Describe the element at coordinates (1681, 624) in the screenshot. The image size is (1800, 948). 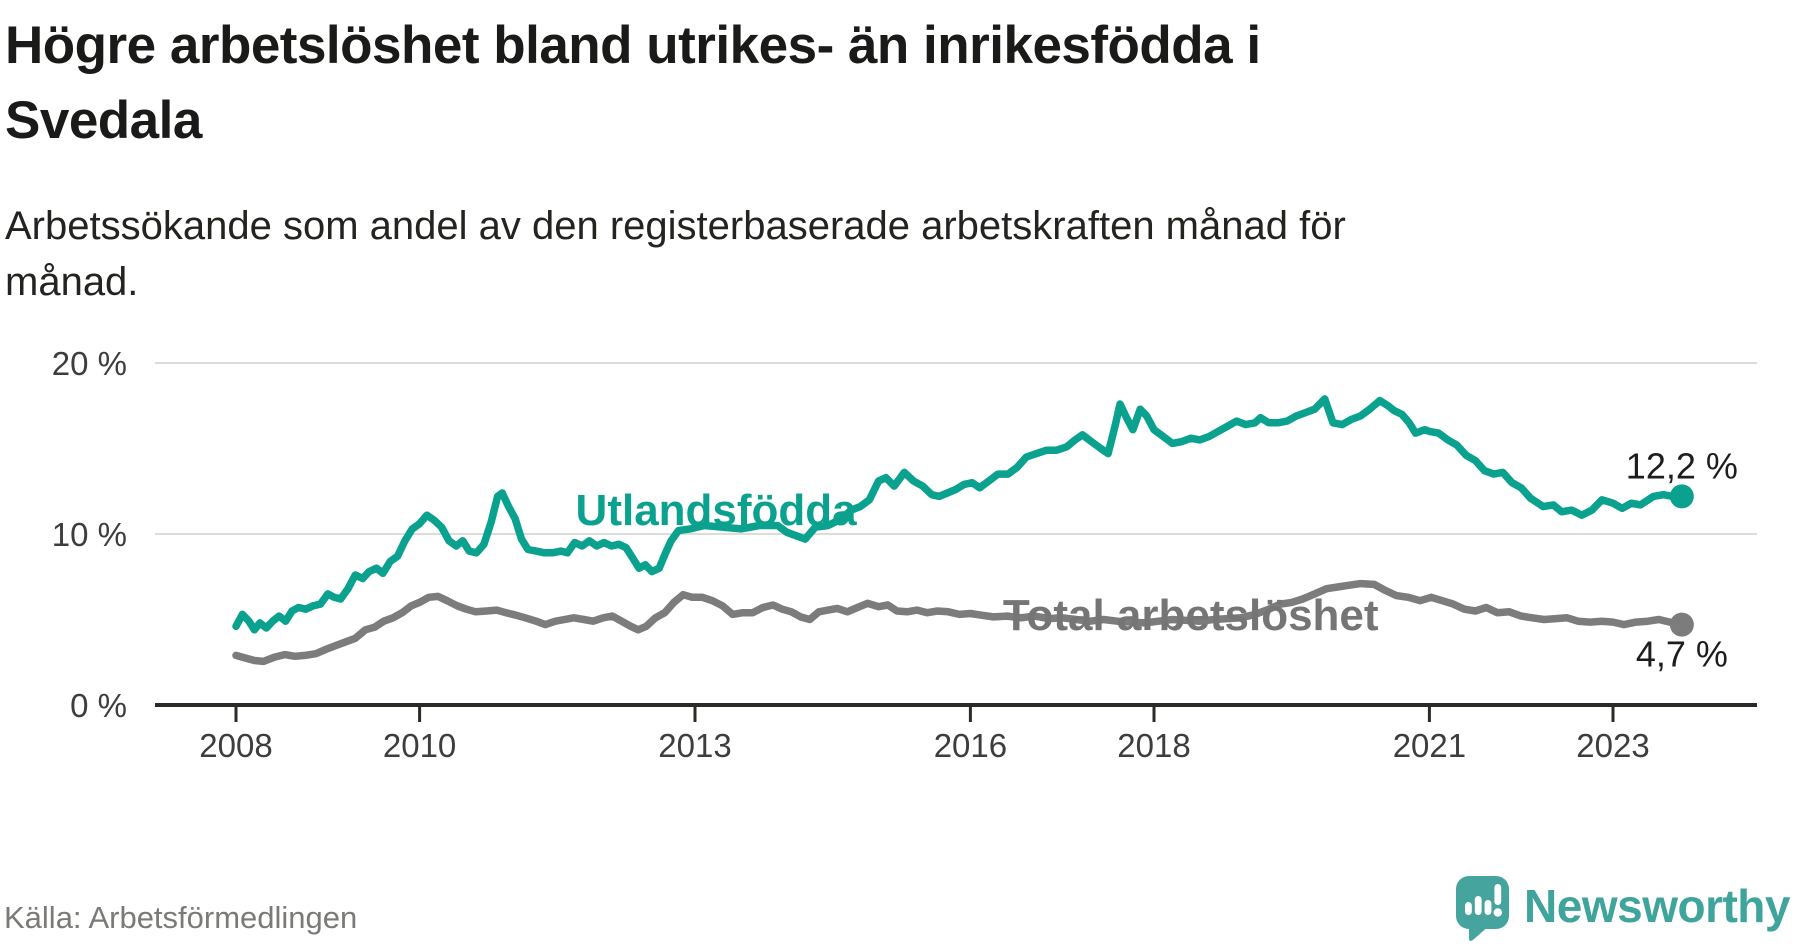
I see `series-end-dot-total` at that location.